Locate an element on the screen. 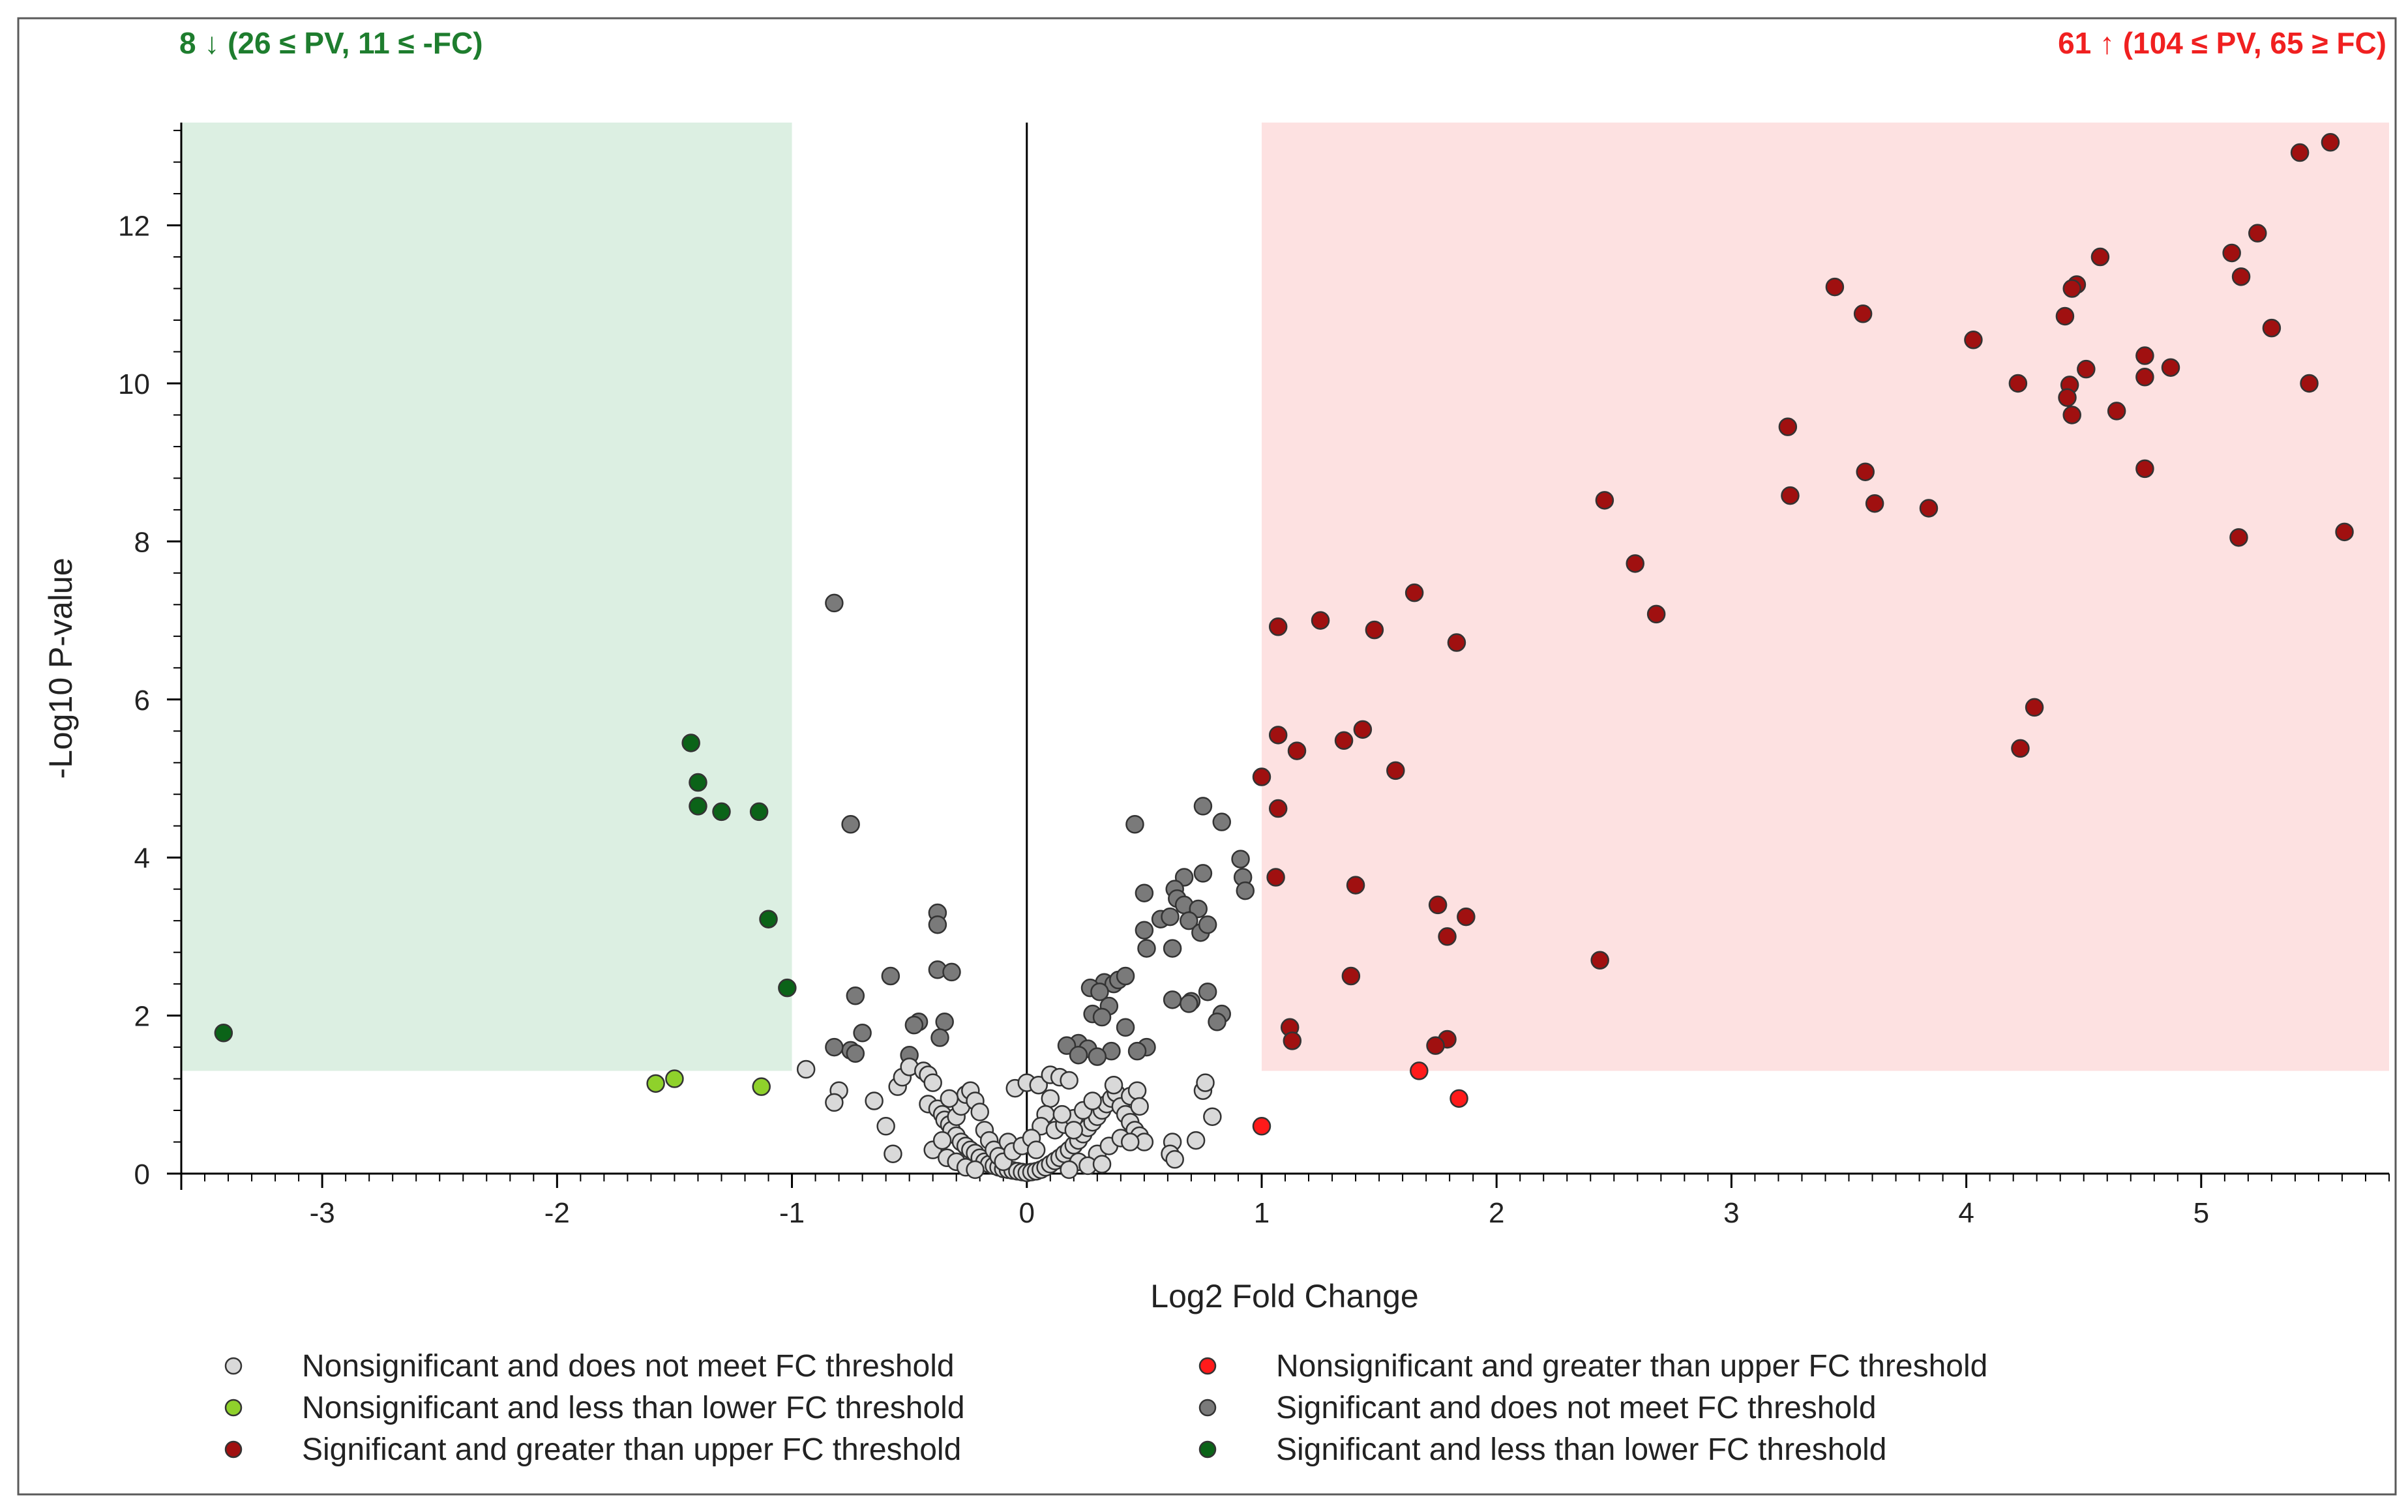 The height and width of the screenshot is (1512, 2408). down-annotation: 8 ↓ (26 ≤ PV, 11 ≤ -FC) is located at coordinates (331, 43).